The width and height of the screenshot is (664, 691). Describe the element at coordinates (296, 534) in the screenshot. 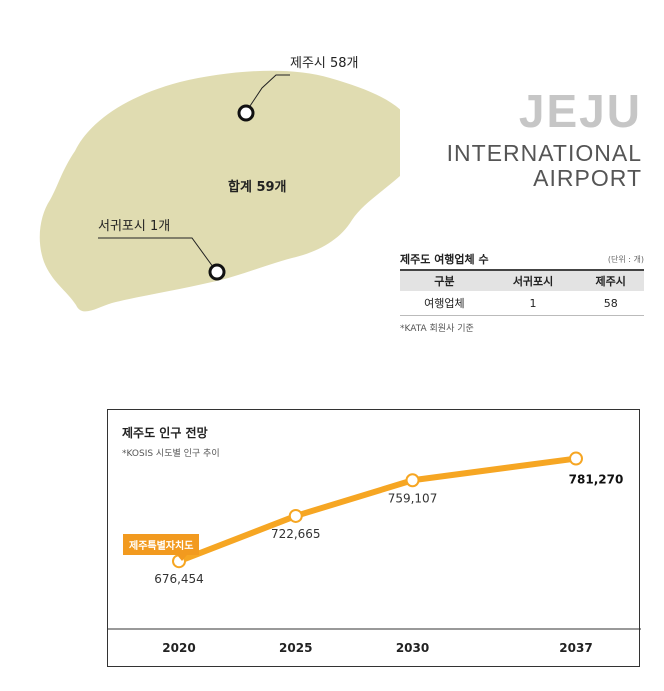

I see `data-label-2025: 722,665` at that location.